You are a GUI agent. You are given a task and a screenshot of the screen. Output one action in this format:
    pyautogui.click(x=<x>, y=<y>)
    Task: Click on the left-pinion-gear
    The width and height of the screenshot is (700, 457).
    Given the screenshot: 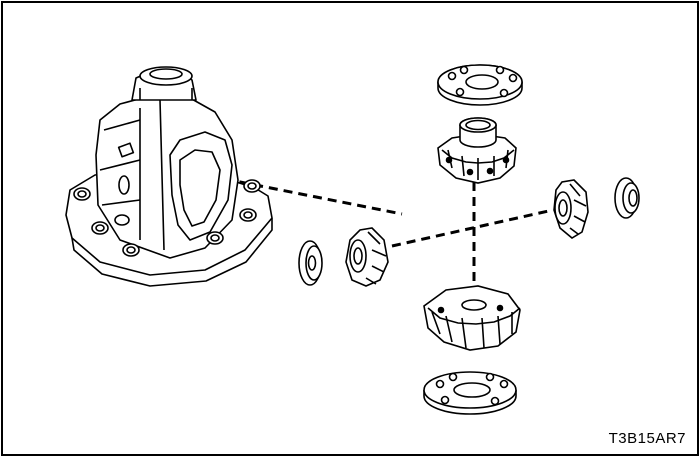 What is the action you would take?
    pyautogui.click(x=367, y=257)
    